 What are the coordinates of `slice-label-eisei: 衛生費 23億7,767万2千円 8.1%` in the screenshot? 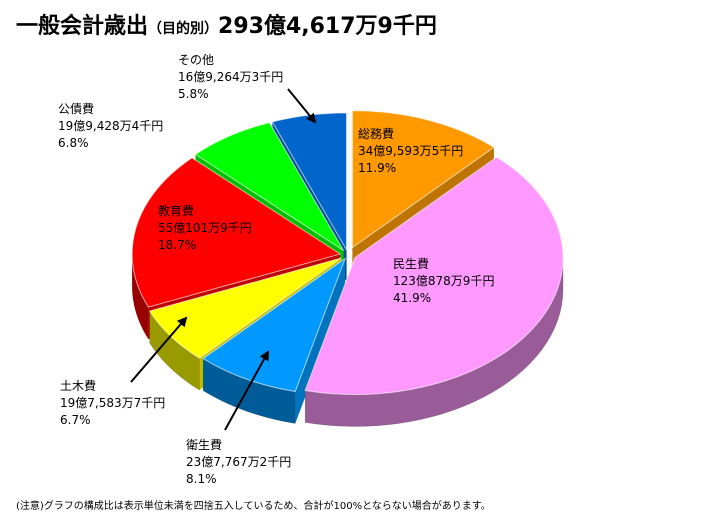 It's located at (238, 462).